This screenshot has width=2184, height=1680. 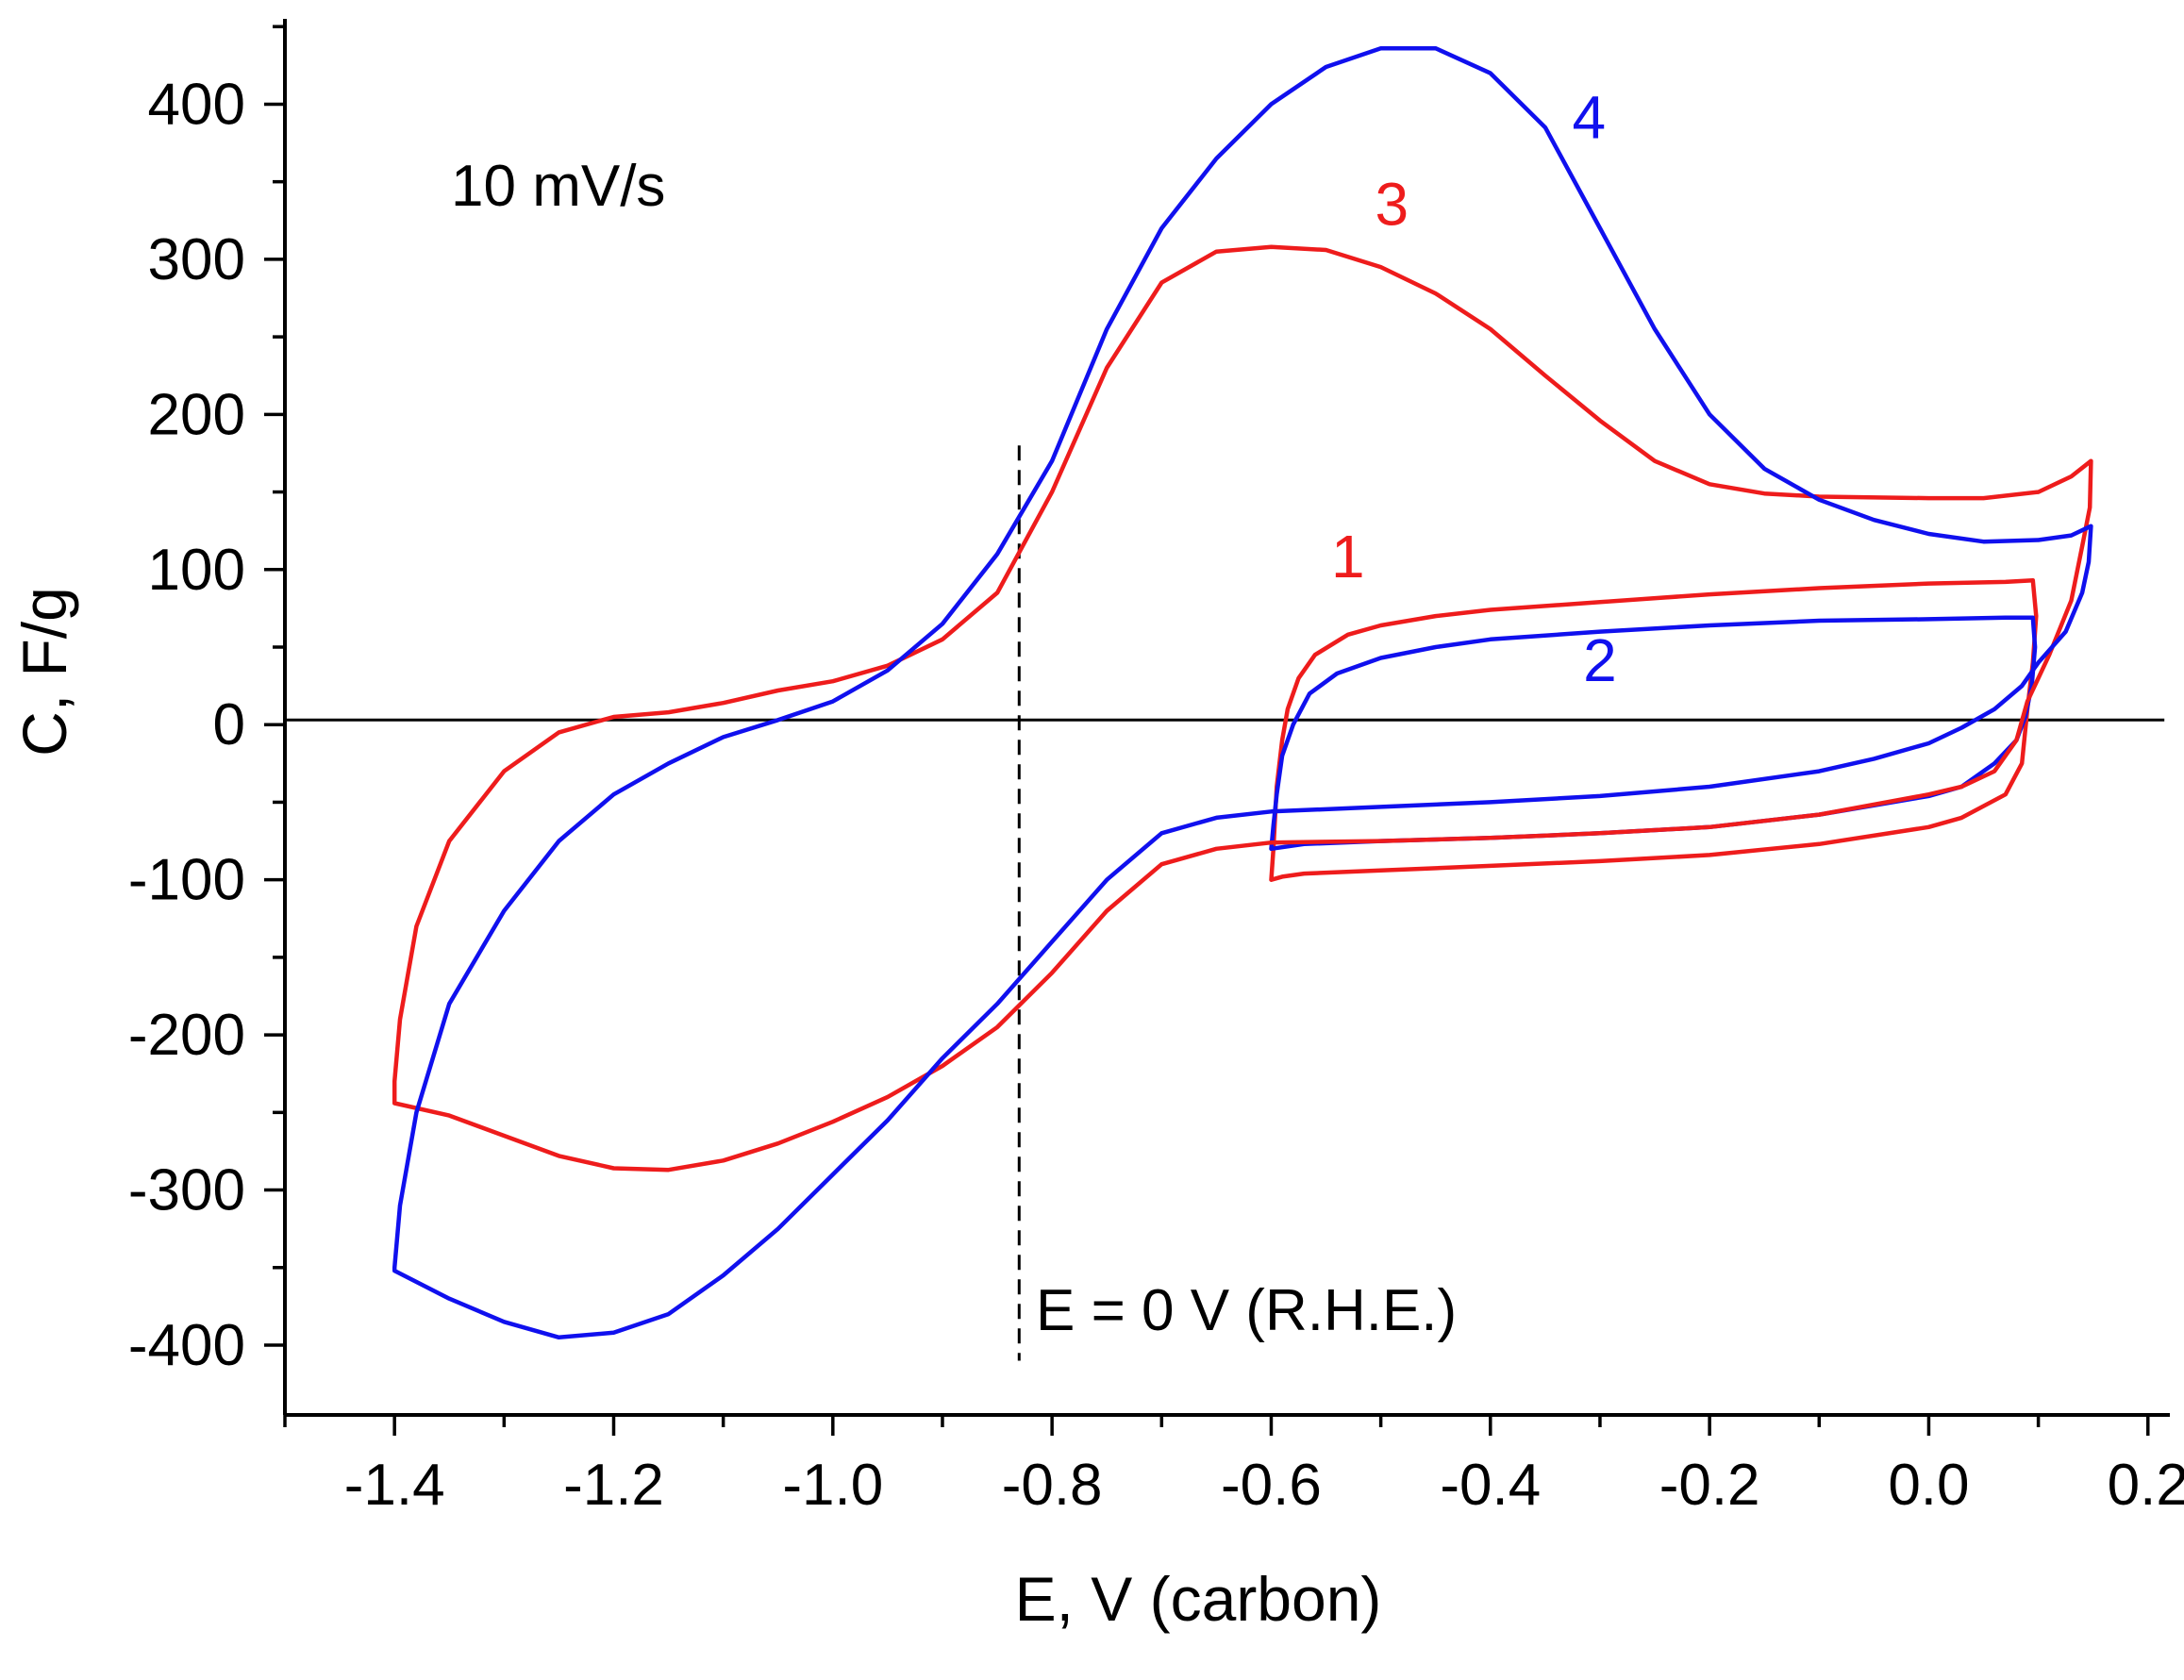 What do you see at coordinates (196, 259) in the screenshot?
I see `y-tick-label: 300` at bounding box center [196, 259].